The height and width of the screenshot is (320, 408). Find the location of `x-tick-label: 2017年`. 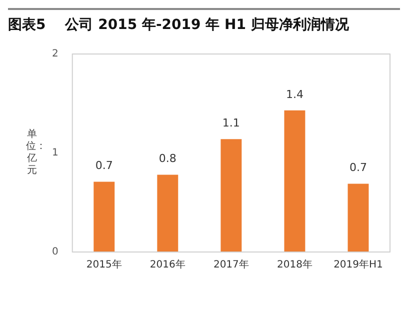

x-tick-label: 2017年 is located at coordinates (231, 264).